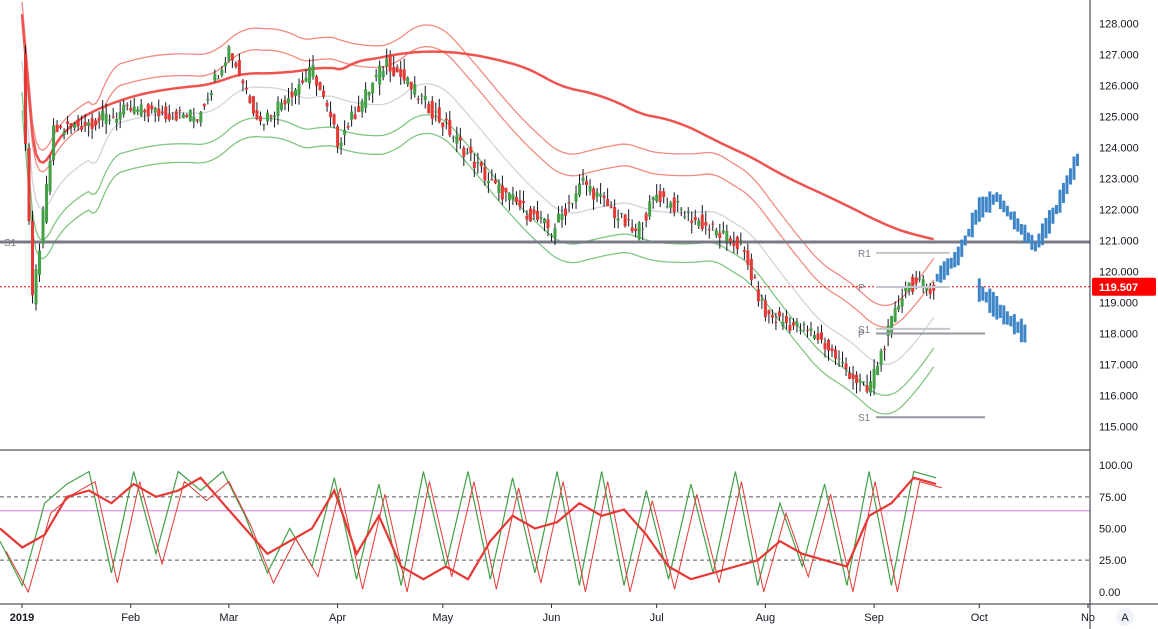 The height and width of the screenshot is (629, 1158). I want to click on time-tick-5: Jun, so click(552, 618).